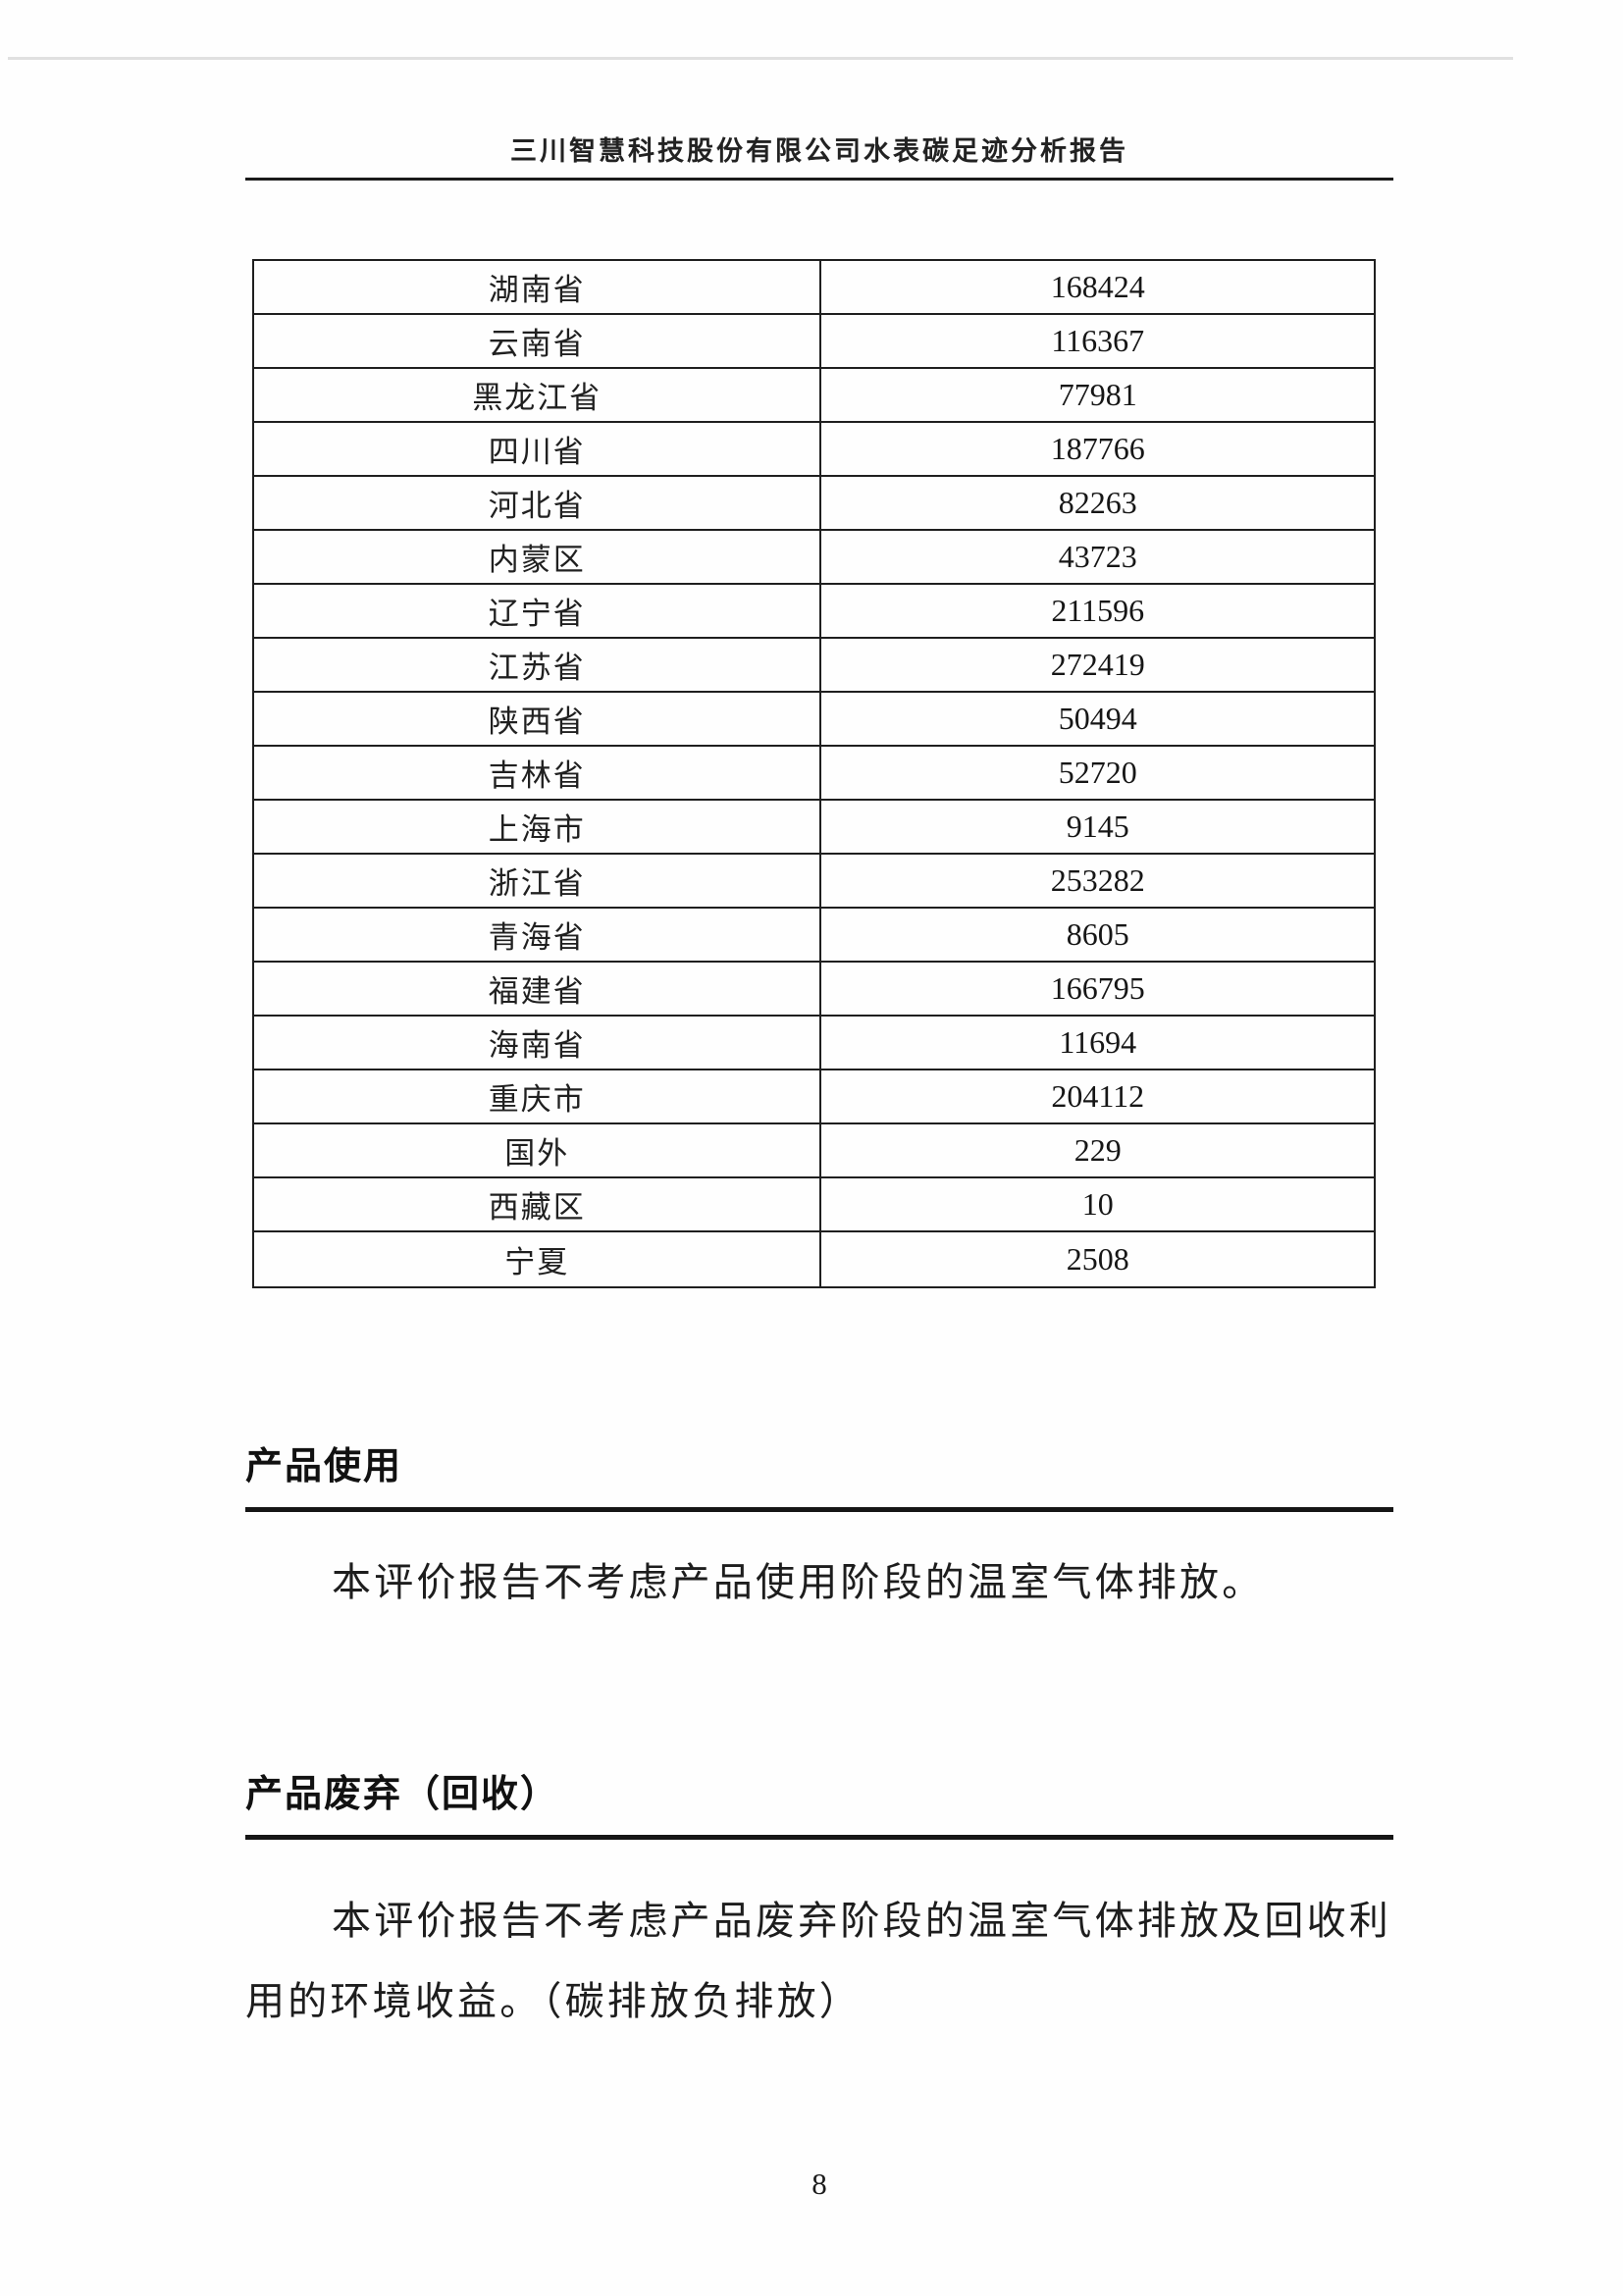 The width and height of the screenshot is (1623, 2296). What do you see at coordinates (1097, 664) in the screenshot?
I see `value-cell: 272419` at bounding box center [1097, 664].